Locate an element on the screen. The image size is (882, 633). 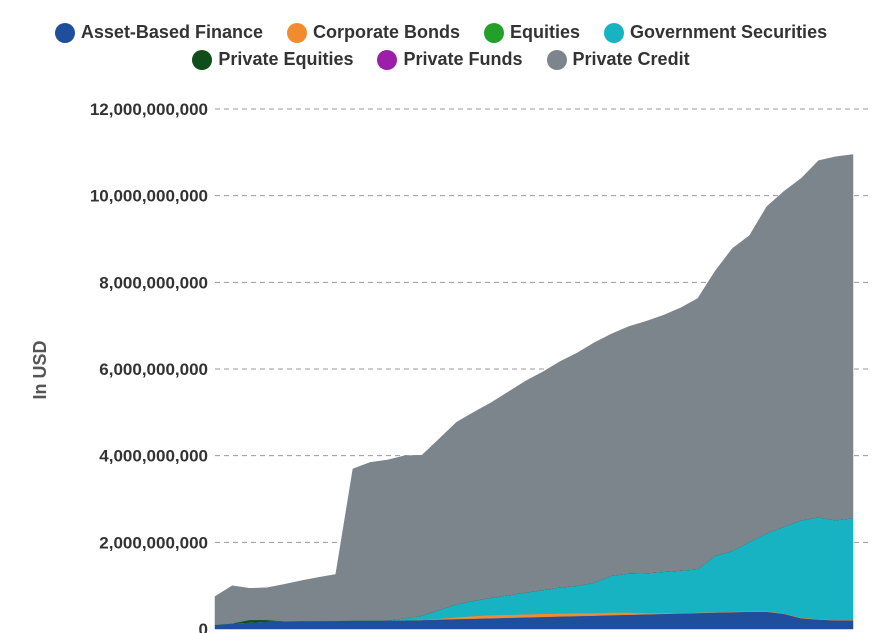
y-tick-label-3: 6,000,000,000 is located at coordinates (153, 369).